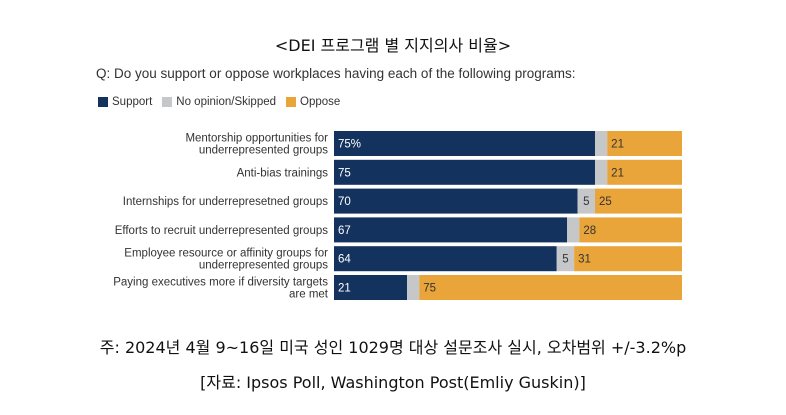 This screenshot has height=415, width=786. What do you see at coordinates (344, 260) in the screenshot?
I see `data-label-support: 64` at bounding box center [344, 260].